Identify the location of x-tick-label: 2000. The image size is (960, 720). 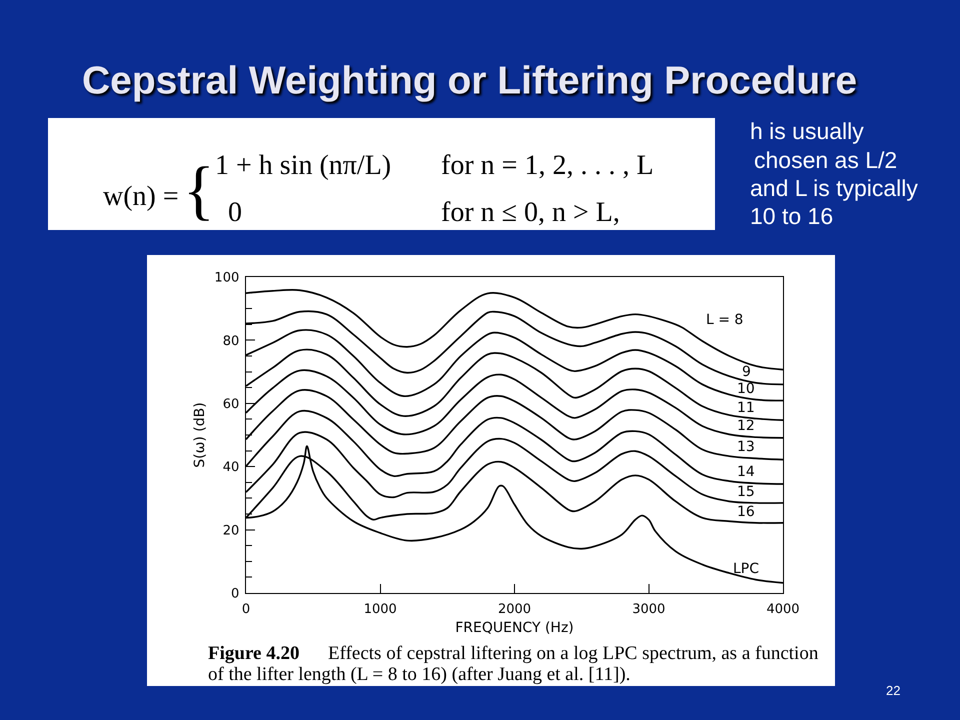
(515, 609).